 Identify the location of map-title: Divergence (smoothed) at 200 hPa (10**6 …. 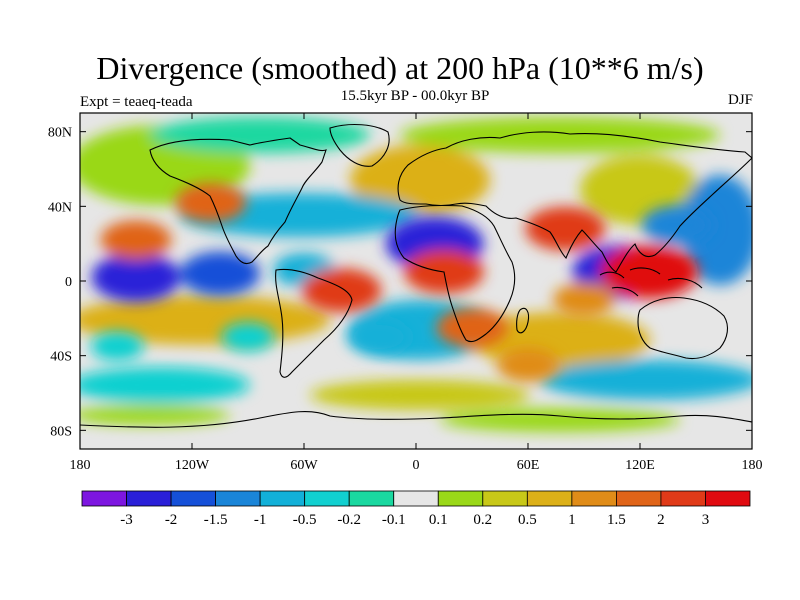
(400, 68).